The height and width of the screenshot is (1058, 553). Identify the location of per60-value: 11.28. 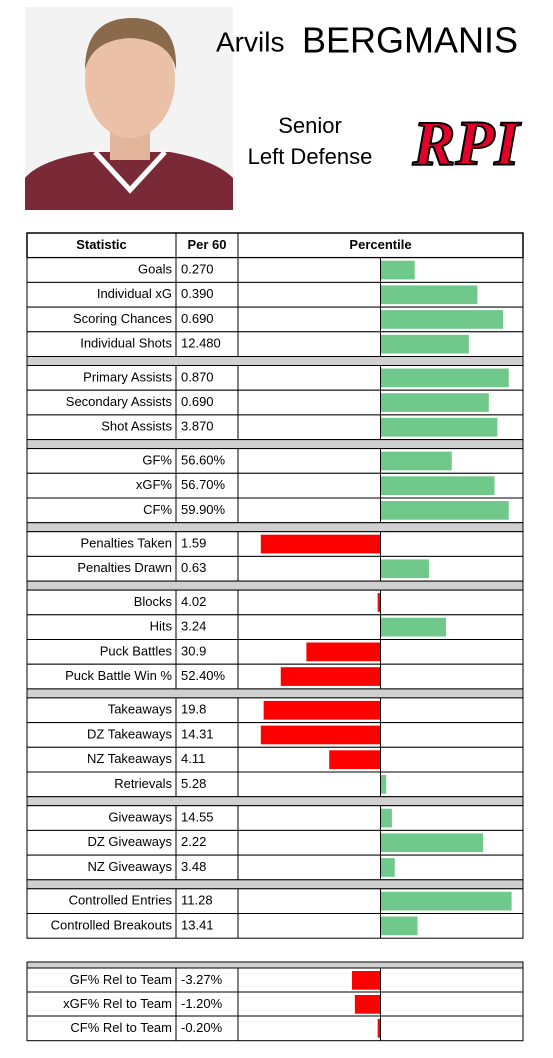
(197, 900).